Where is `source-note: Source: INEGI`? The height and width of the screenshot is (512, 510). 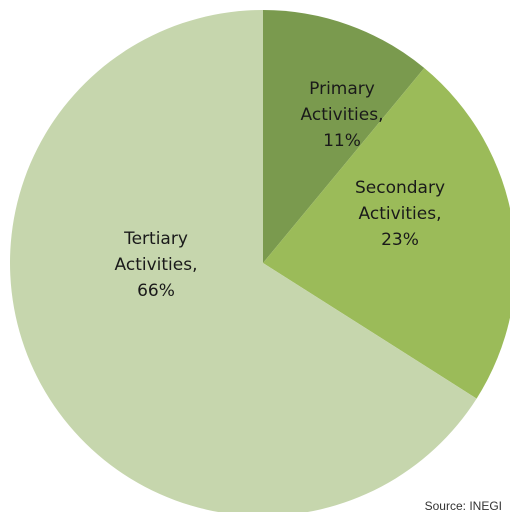 source-note: Source: INEGI is located at coordinates (463, 505).